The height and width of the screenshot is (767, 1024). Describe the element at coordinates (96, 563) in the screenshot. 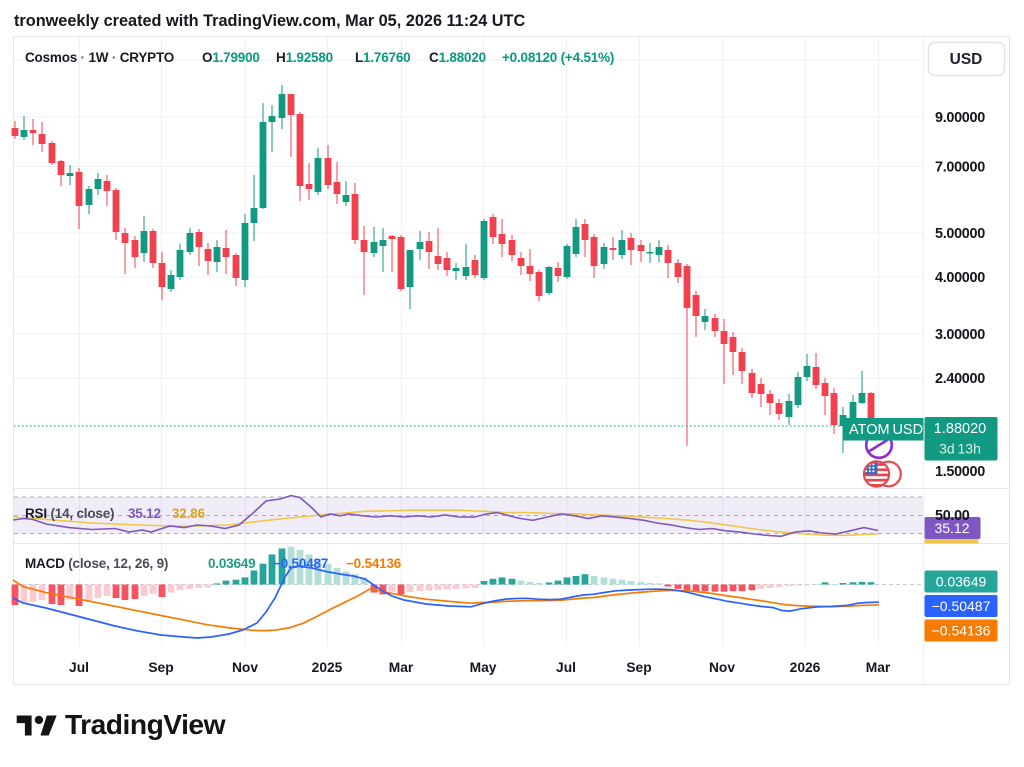

I see `svg-text: MACD (close, 12, 26, 9)` at that location.